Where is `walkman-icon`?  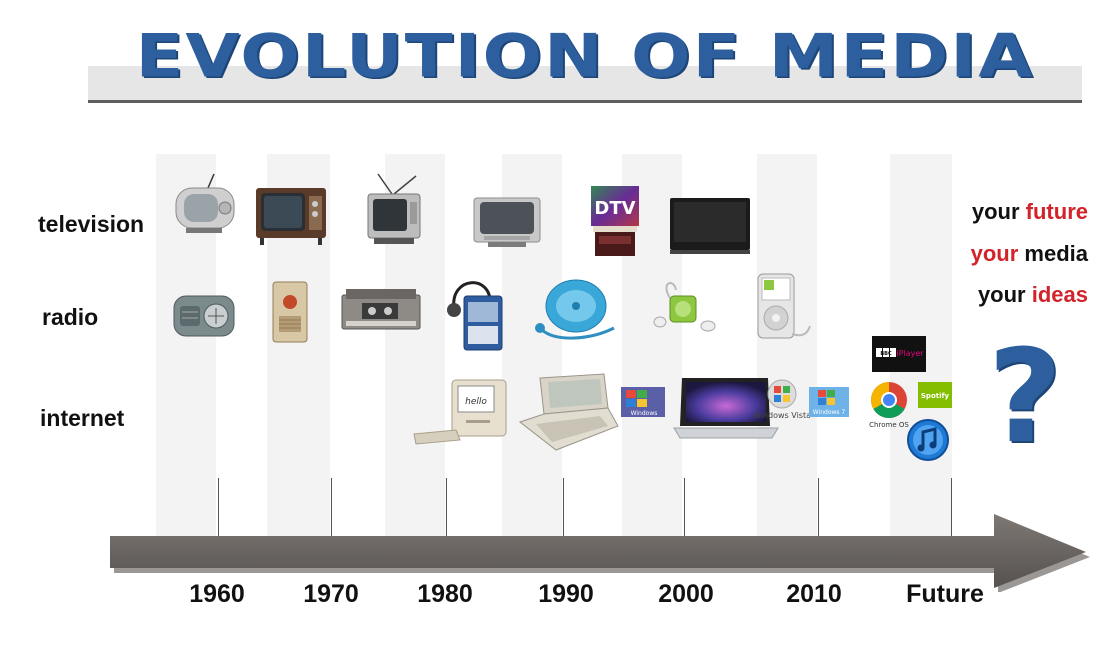
walkman-icon is located at coordinates (475, 316).